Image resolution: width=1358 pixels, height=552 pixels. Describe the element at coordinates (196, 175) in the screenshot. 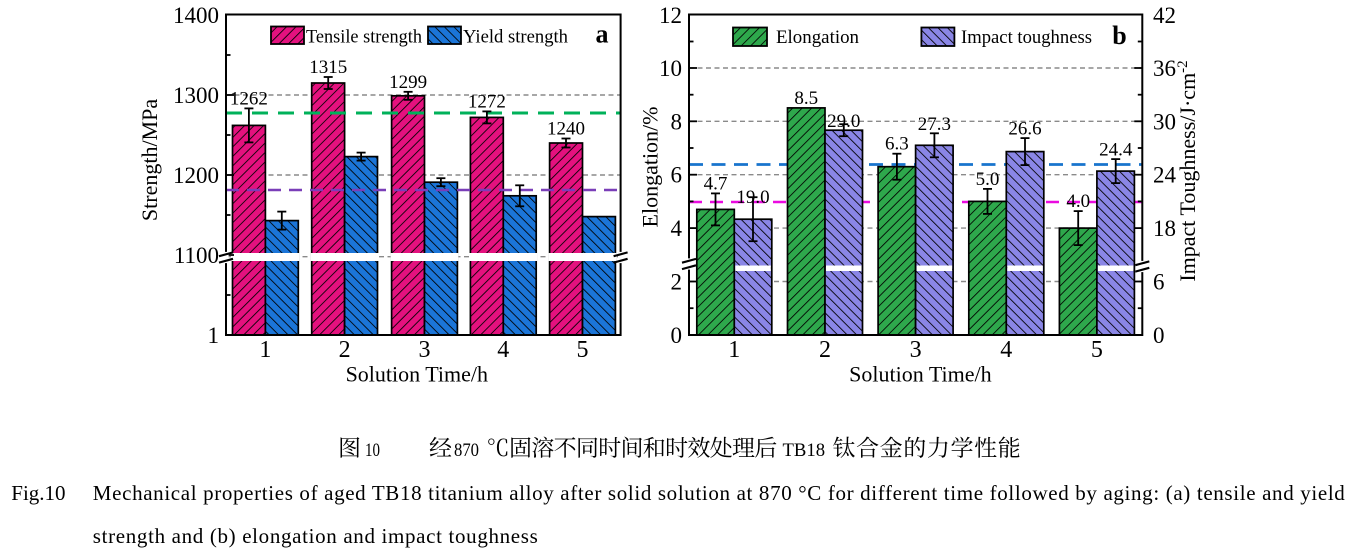

I see `svg-text: 1200` at that location.